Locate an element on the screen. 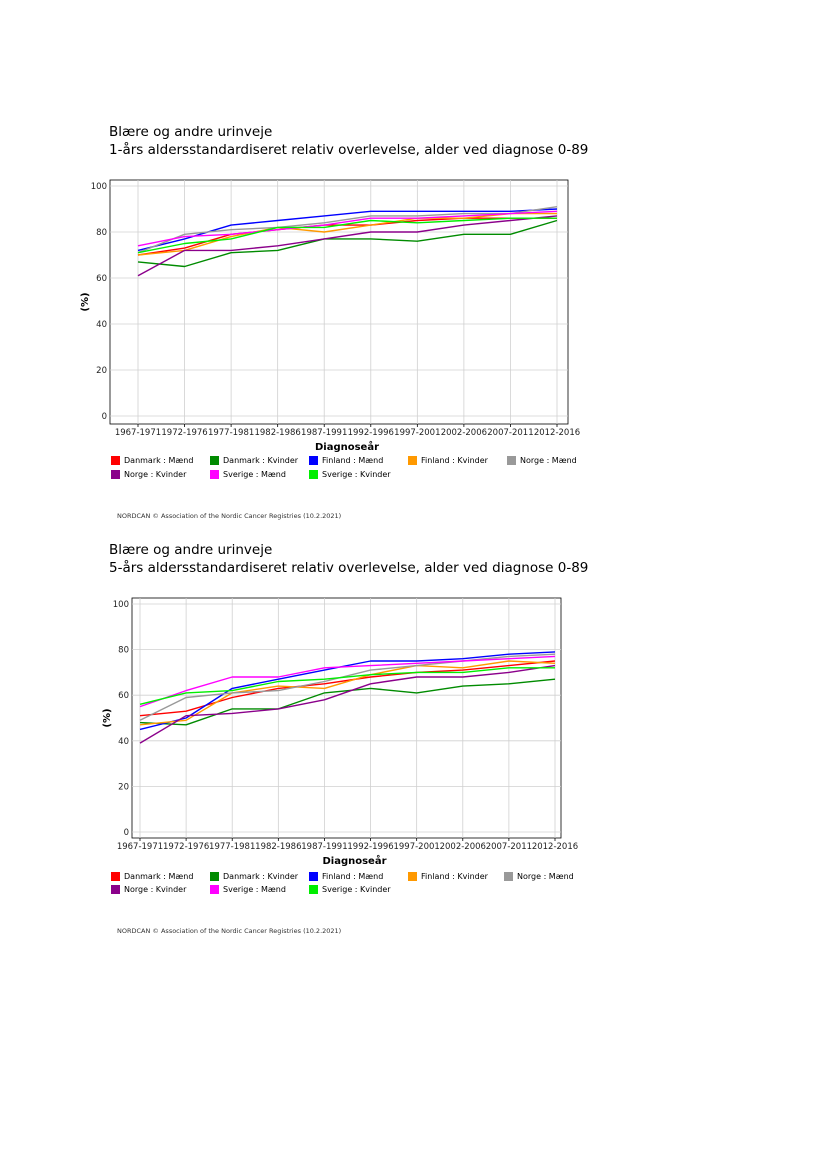 This screenshot has height=1169, width=827. y-tick-label: 100 is located at coordinates (121, 605).